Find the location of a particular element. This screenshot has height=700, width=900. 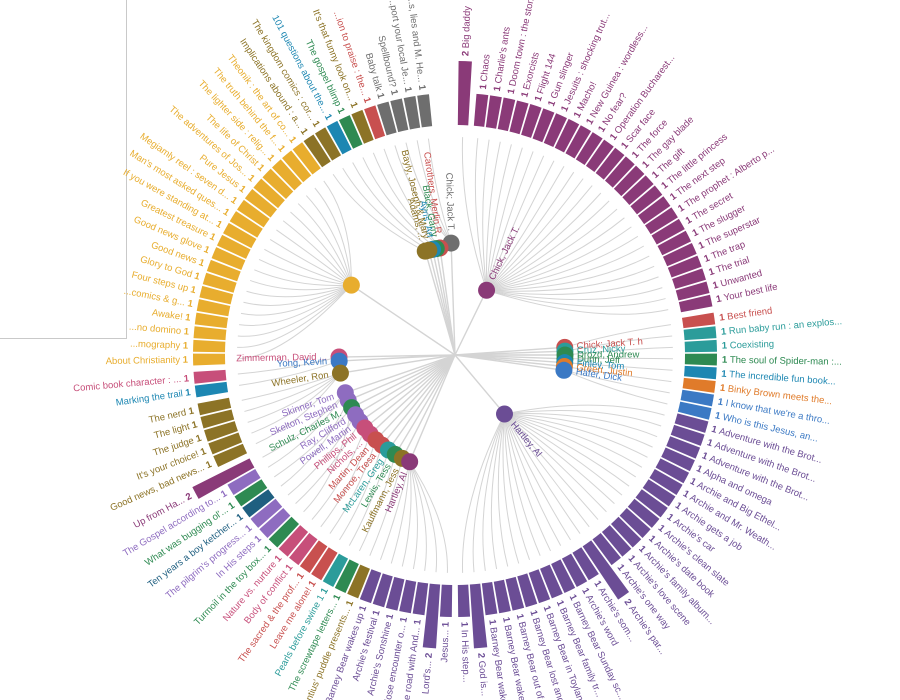

book-label-26: 1 Best friend is located at coordinates (746, 314).